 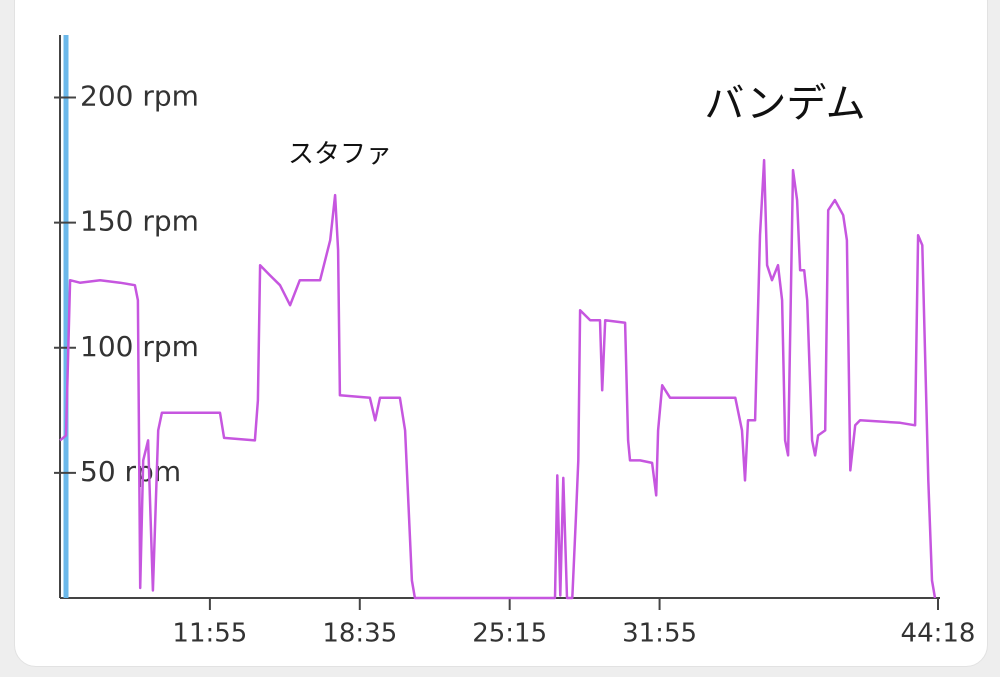 I want to click on x-tick-label: 31:55, so click(x=659, y=634).